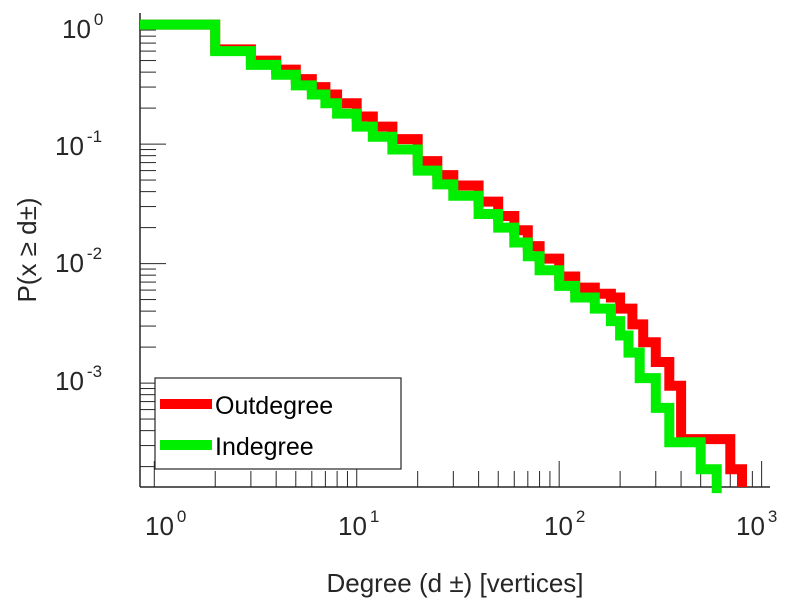 The height and width of the screenshot is (600, 798). What do you see at coordinates (772, 516) in the screenshot?
I see `x-tick-exp-1000: 3` at bounding box center [772, 516].